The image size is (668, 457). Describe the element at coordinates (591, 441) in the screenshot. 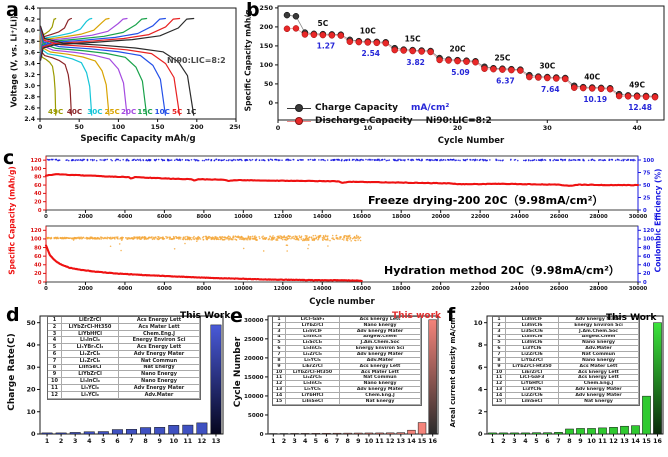

I see `xtick-10: 10` at that location.